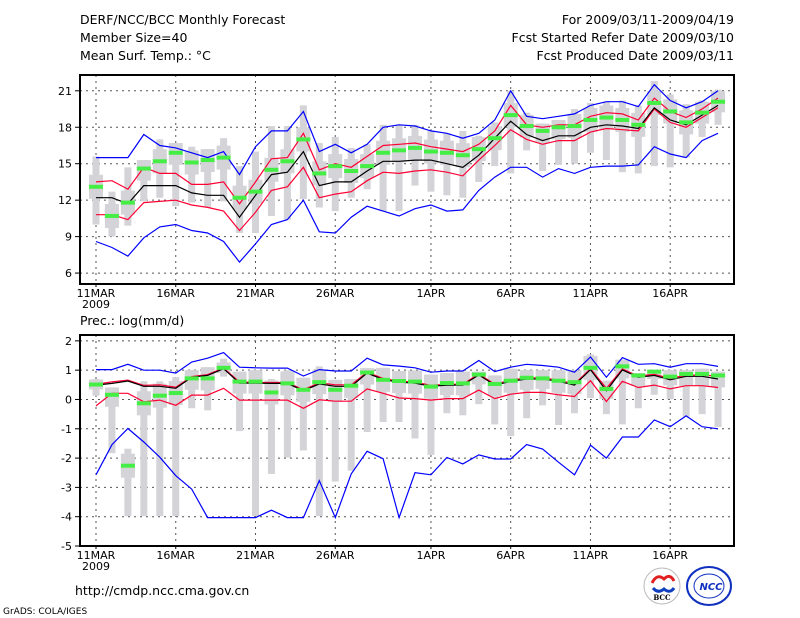  Describe the element at coordinates (68, 341) in the screenshot. I see `y-tick-label: 2` at that location.